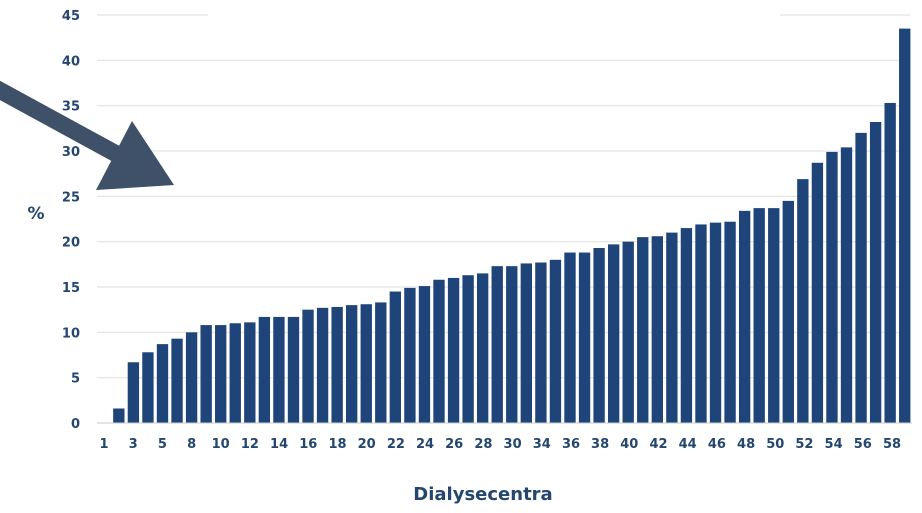 This screenshot has width=922, height=513. Describe the element at coordinates (279, 444) in the screenshot. I see `x-tick-label: 14` at that location.